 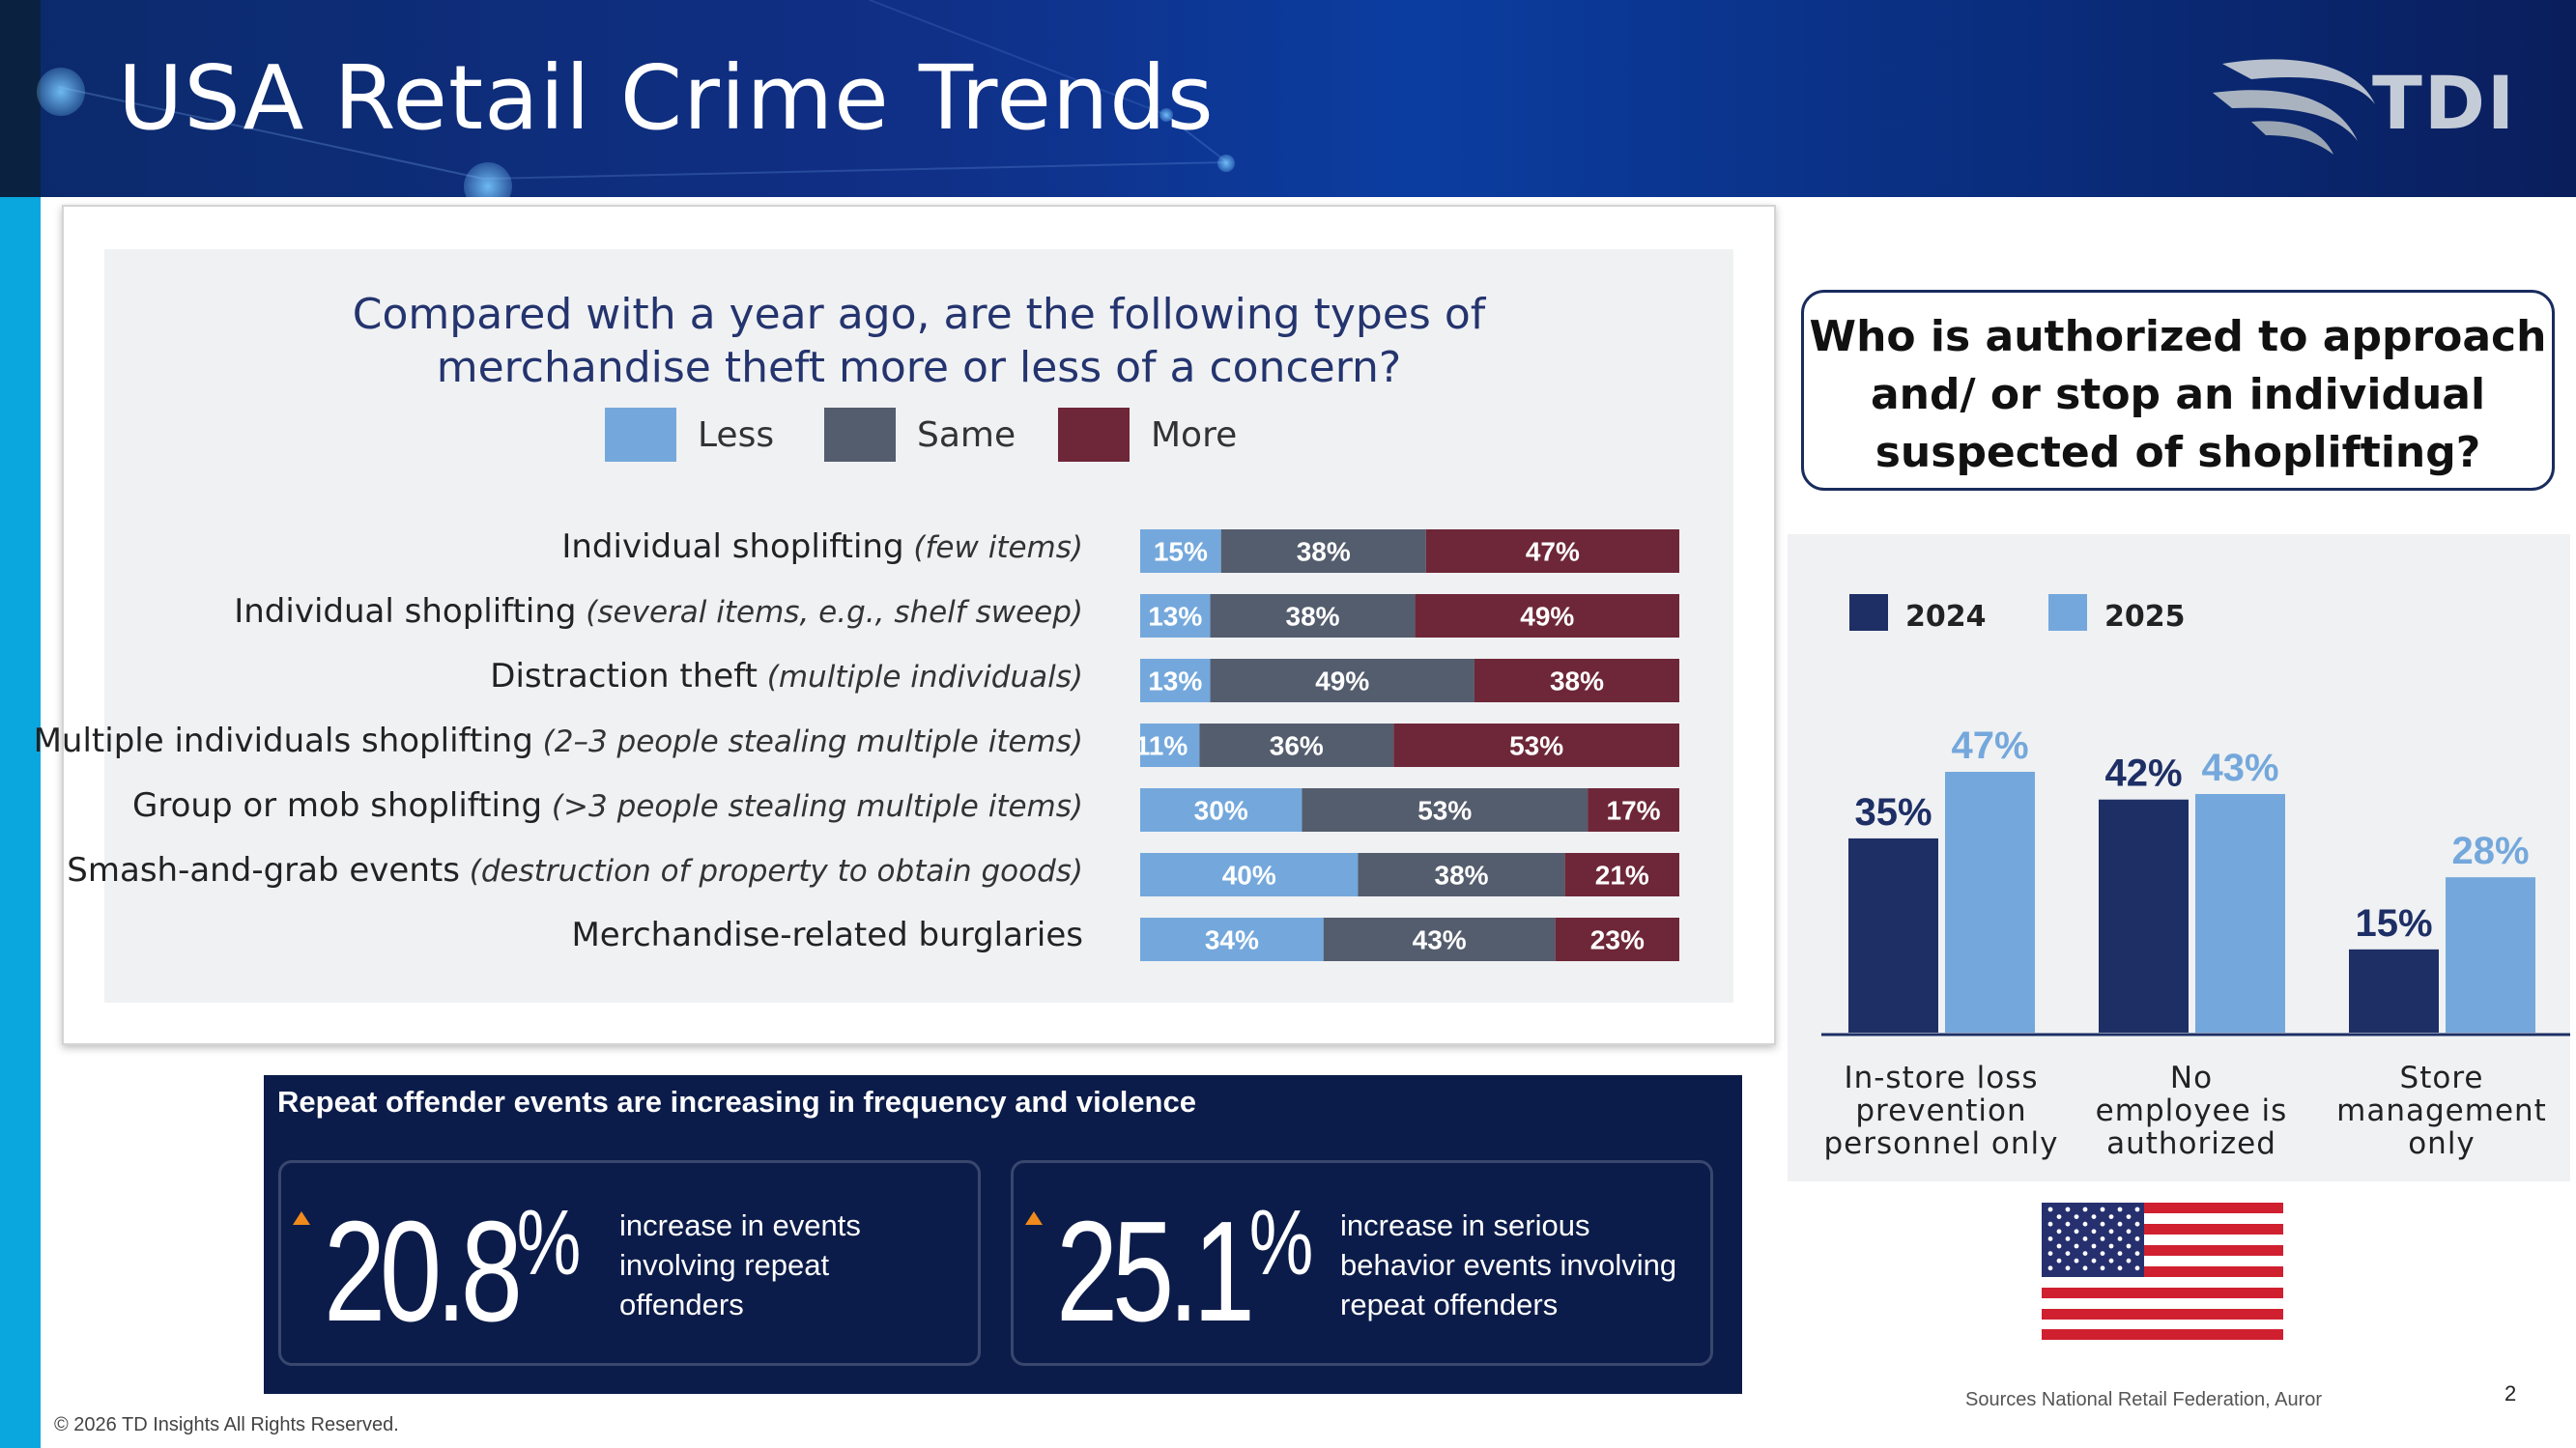 What do you see at coordinates (1450, 1304) in the screenshot?
I see `stat-description-line: repeat offenders` at bounding box center [1450, 1304].